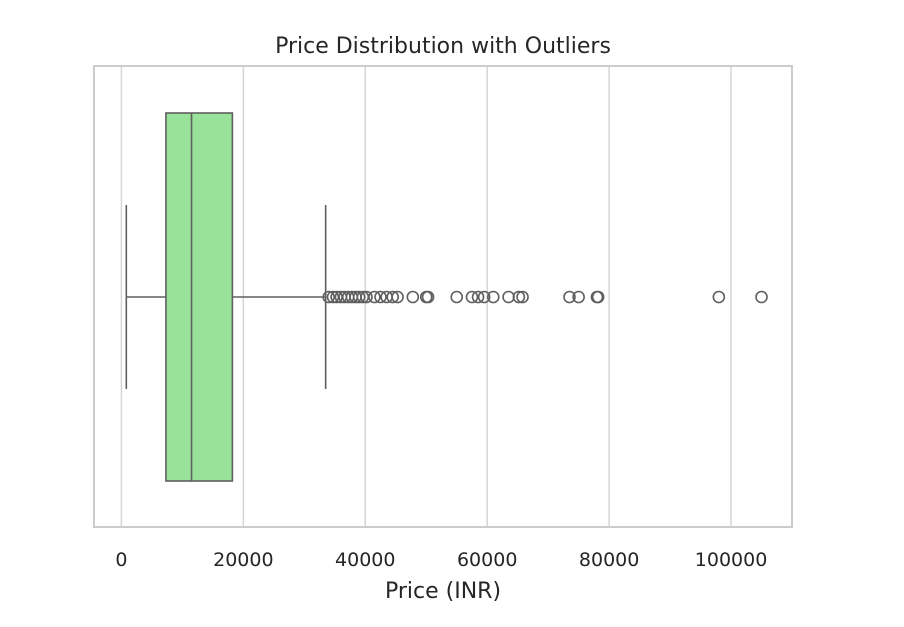 This screenshot has height=627, width=904. What do you see at coordinates (487, 560) in the screenshot?
I see `x-tick-label: 60000` at bounding box center [487, 560].